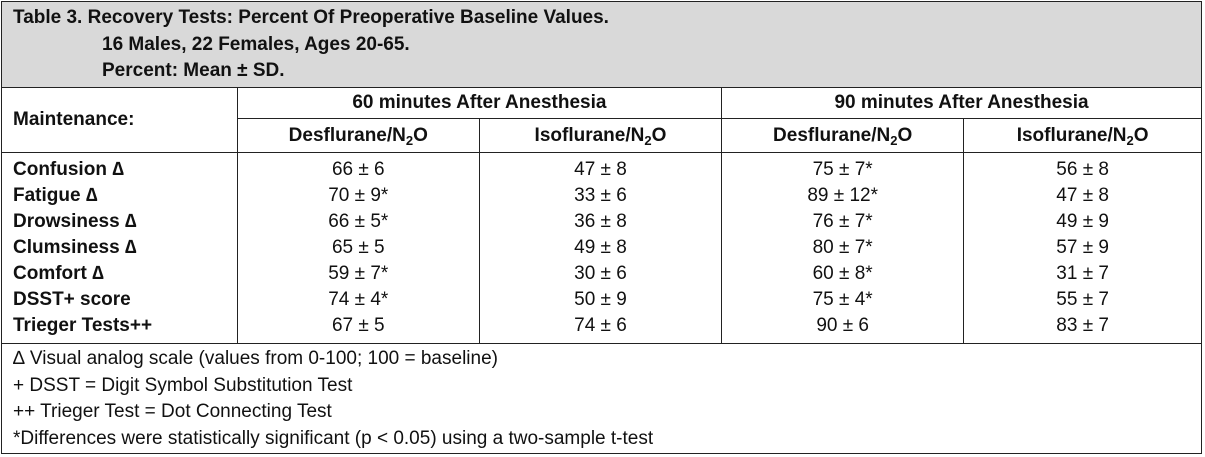  Describe the element at coordinates (842, 196) in the screenshot. I see `table-cell: 89 ± 12*` at that location.